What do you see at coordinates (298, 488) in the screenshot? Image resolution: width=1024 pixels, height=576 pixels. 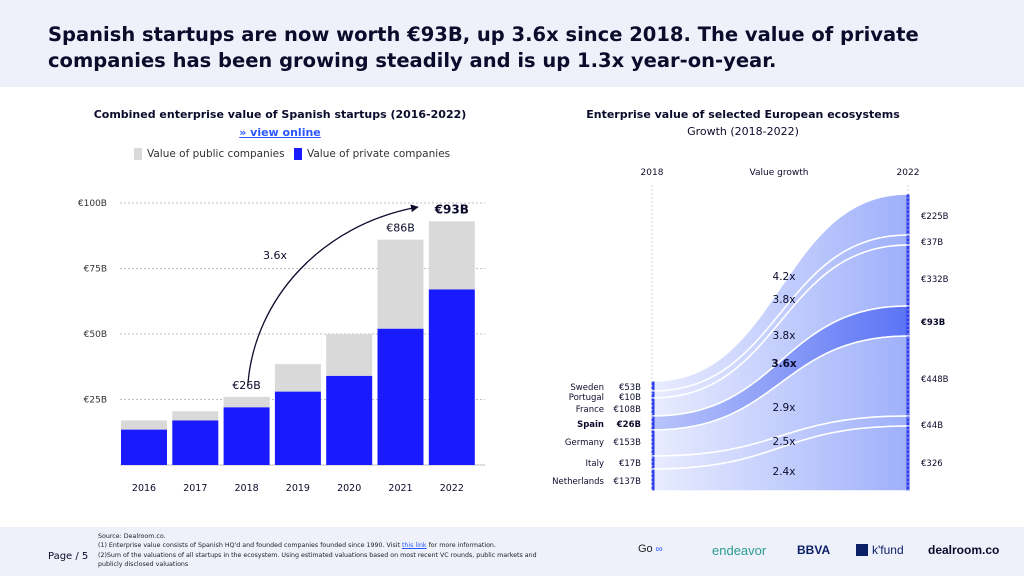 I see `x-tick-label: 2019` at bounding box center [298, 488].